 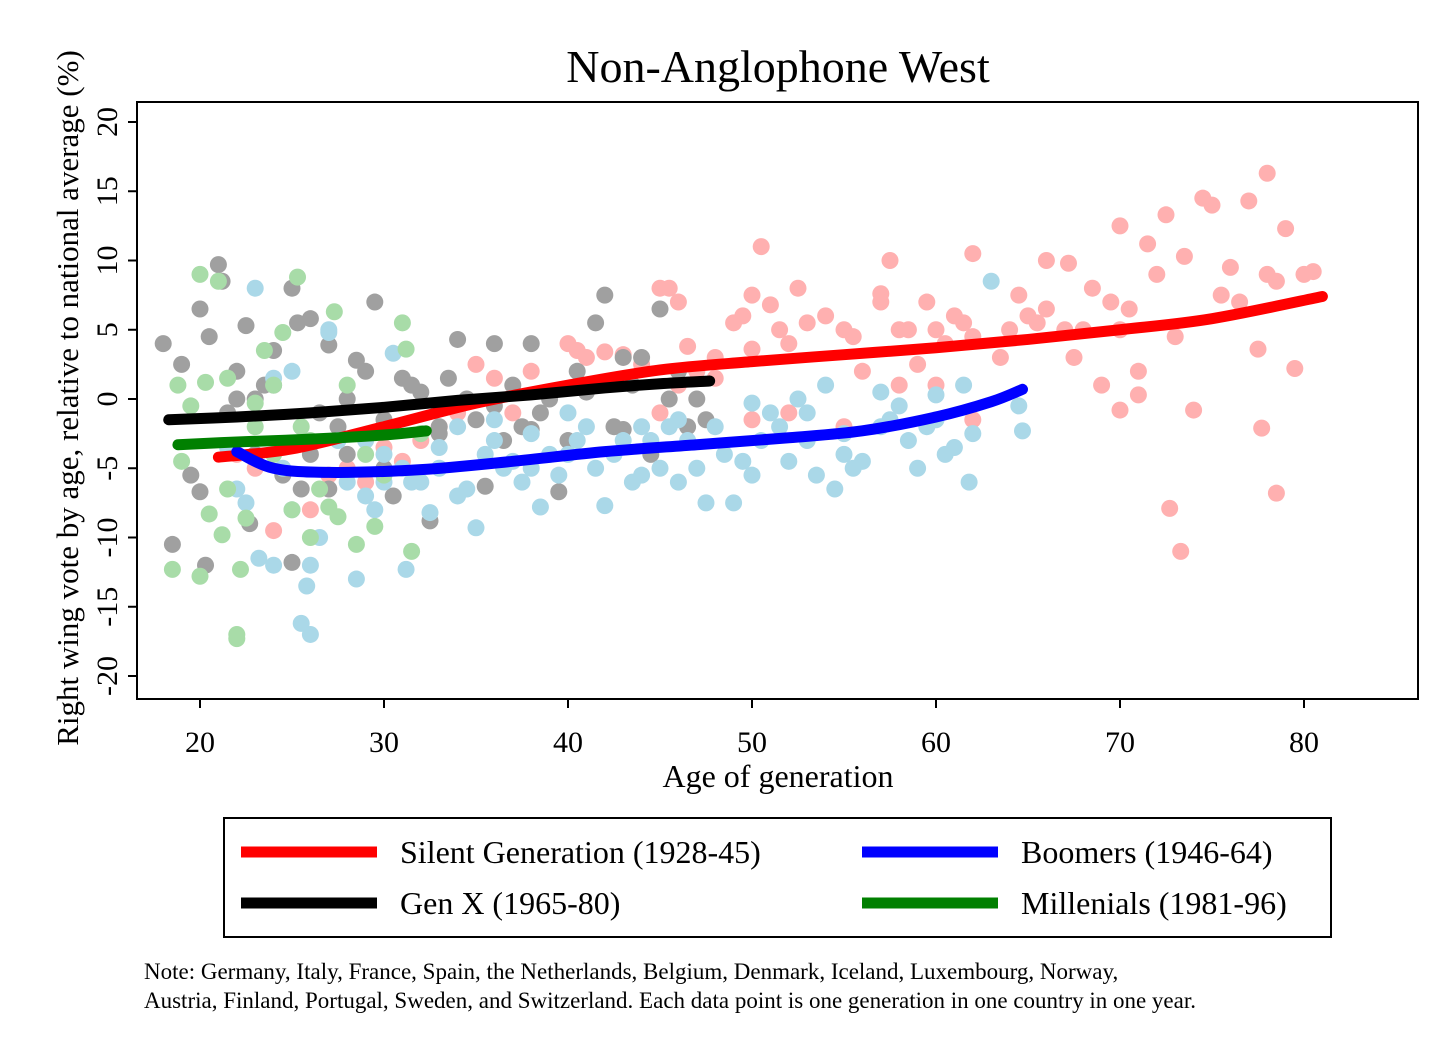 I want to click on y-tick-label: 20, so click(x=107, y=122).